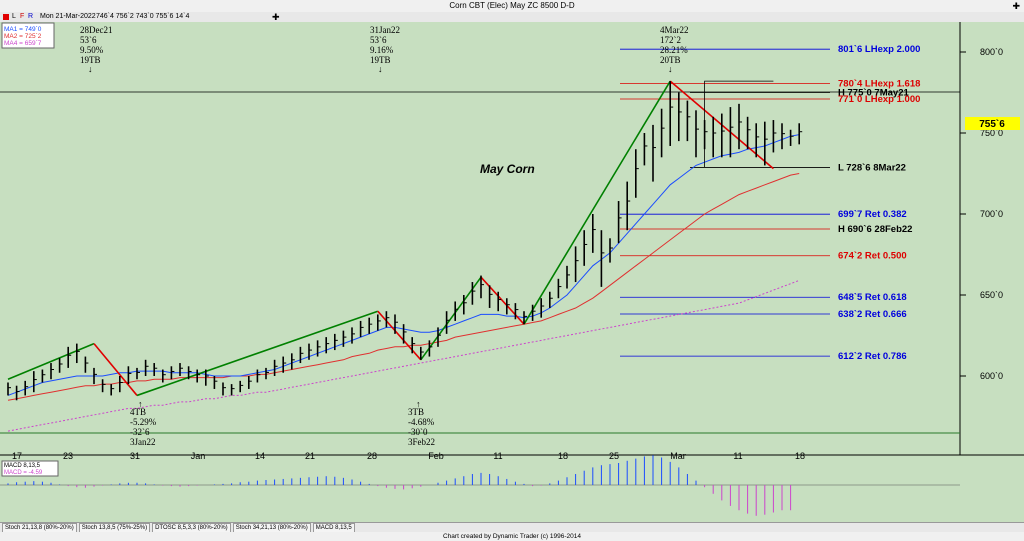 The width and height of the screenshot is (1024, 541). I want to click on close-icon: ✚, so click(1016, 6).